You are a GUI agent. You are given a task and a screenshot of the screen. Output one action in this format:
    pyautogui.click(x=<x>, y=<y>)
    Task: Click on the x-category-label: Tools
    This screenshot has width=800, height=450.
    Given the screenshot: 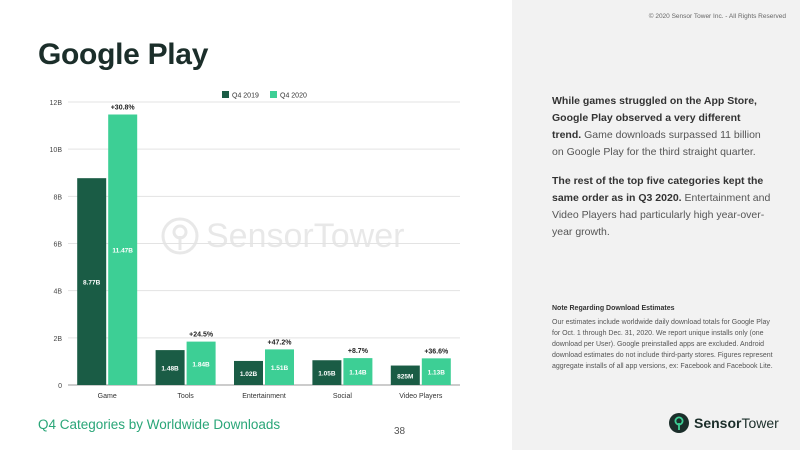 What is the action you would take?
    pyautogui.click(x=185, y=396)
    